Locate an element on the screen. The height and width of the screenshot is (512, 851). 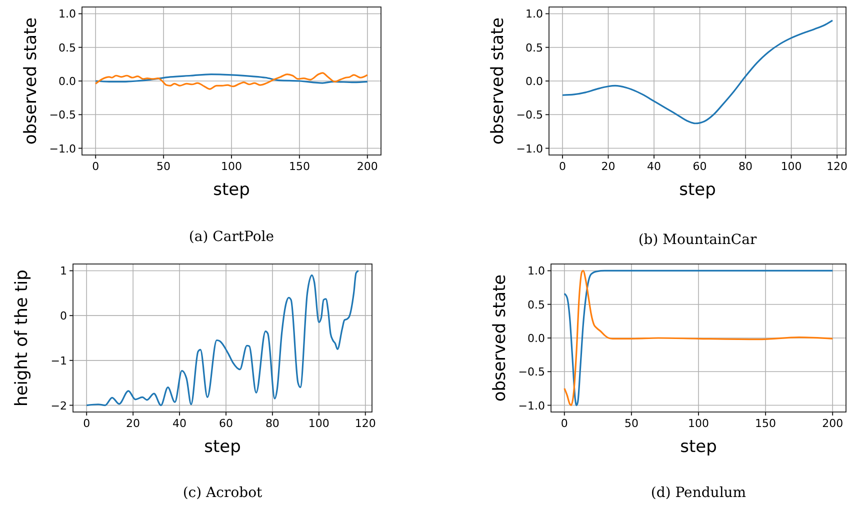
y-tick-label: 1 is located at coordinates (63, 271).